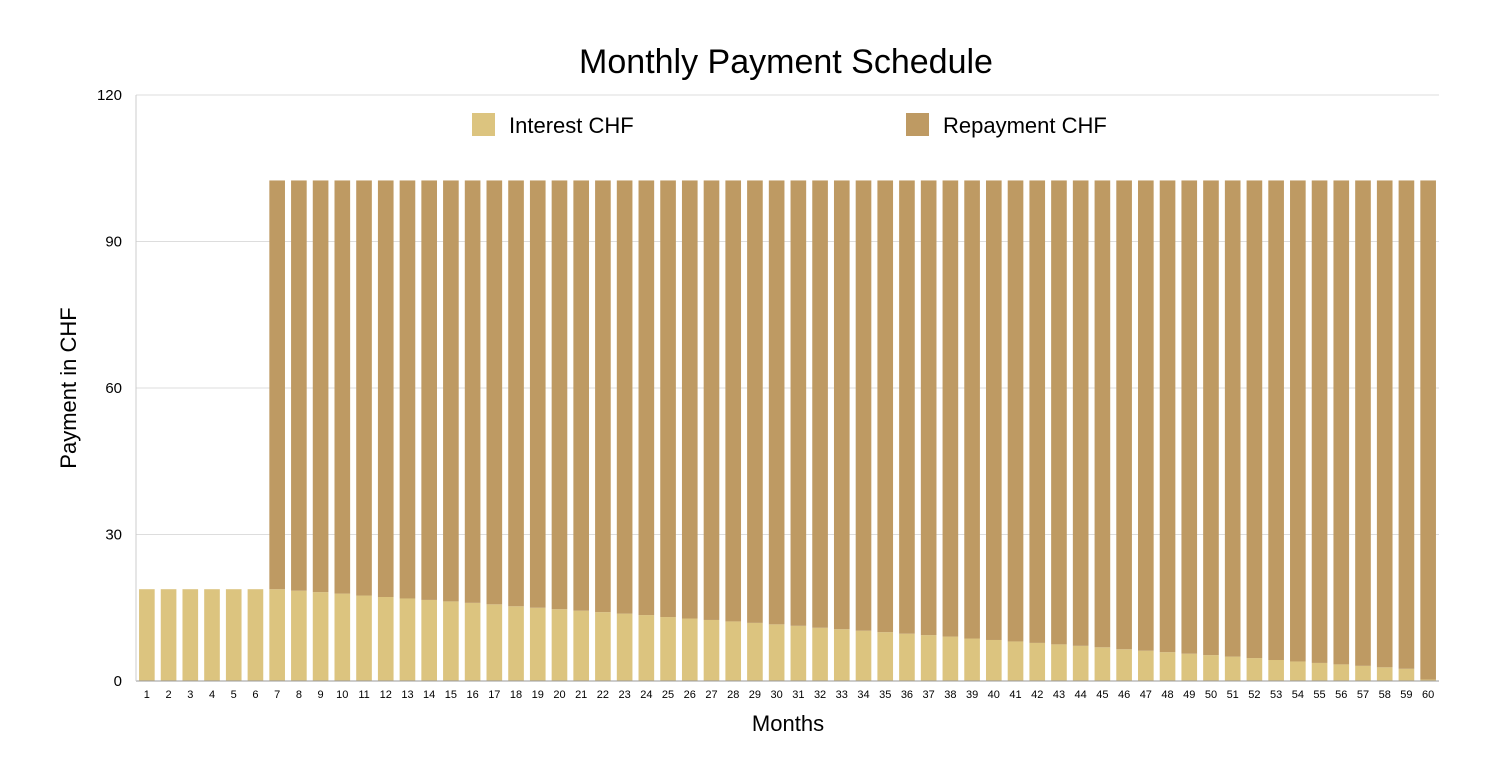 The width and height of the screenshot is (1502, 762). I want to click on x-tick-label: 58, so click(1385, 695).